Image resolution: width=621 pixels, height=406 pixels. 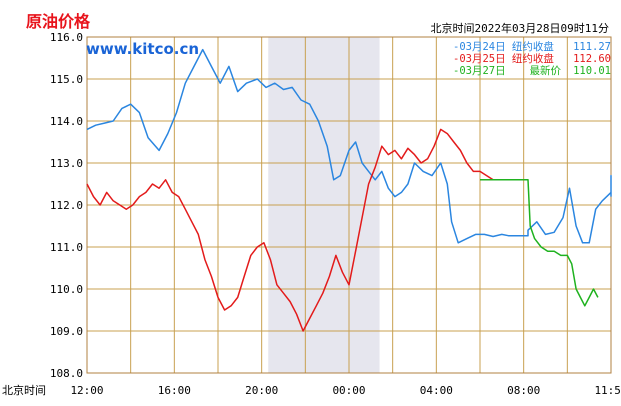 I want to click on legend-value: 111.27, so click(x=592, y=47).